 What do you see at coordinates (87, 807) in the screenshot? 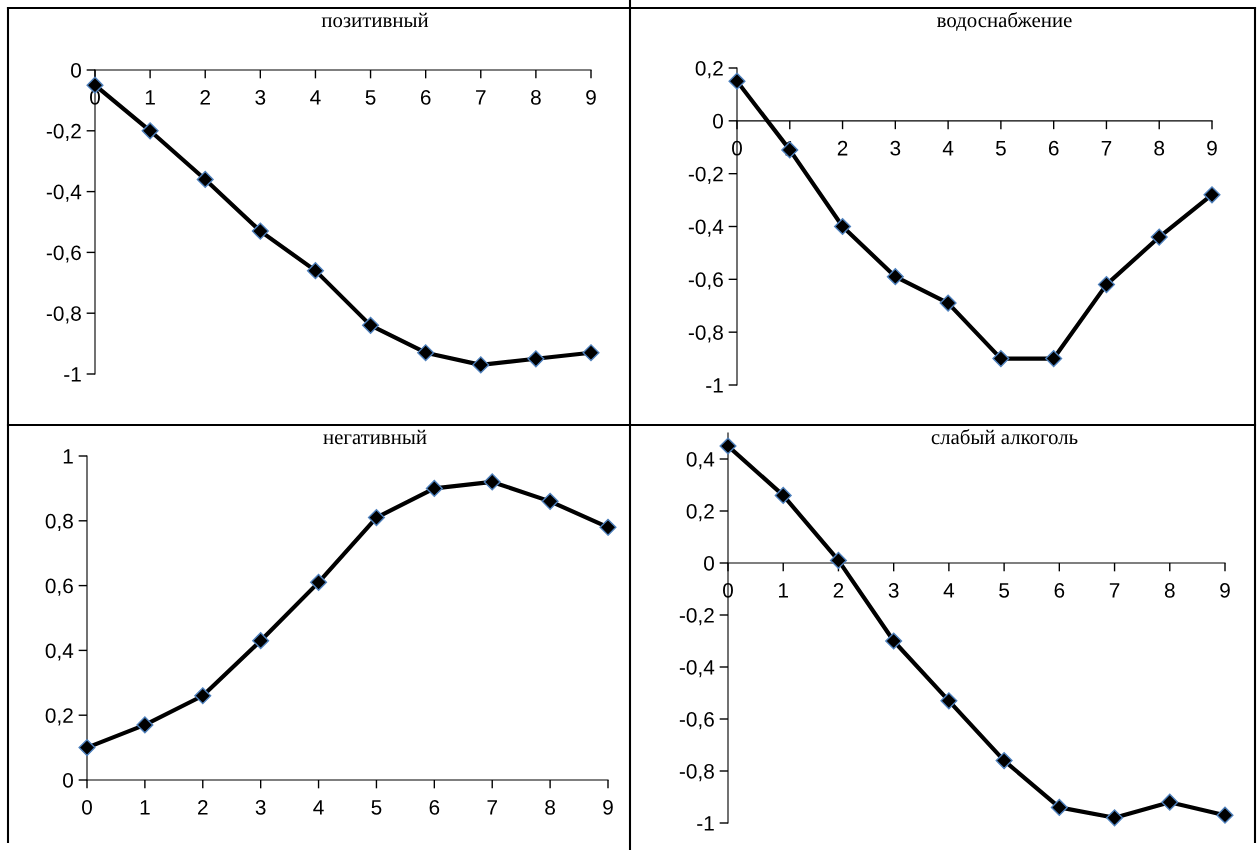
I see `x-tick-label: 0` at bounding box center [87, 807].